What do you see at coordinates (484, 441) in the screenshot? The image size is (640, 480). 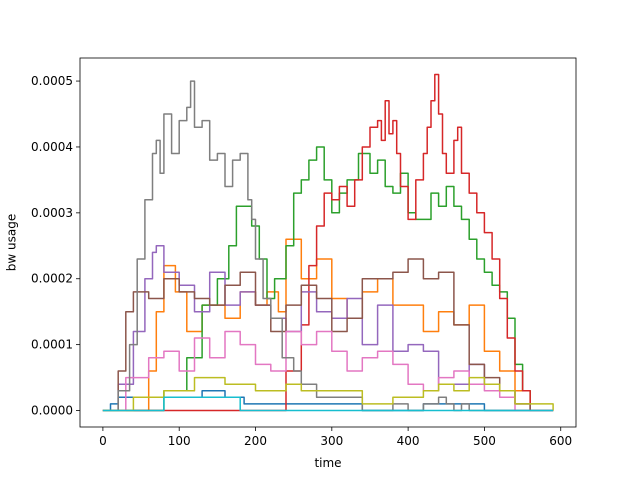 I see `x-tick-label: 500` at bounding box center [484, 441].